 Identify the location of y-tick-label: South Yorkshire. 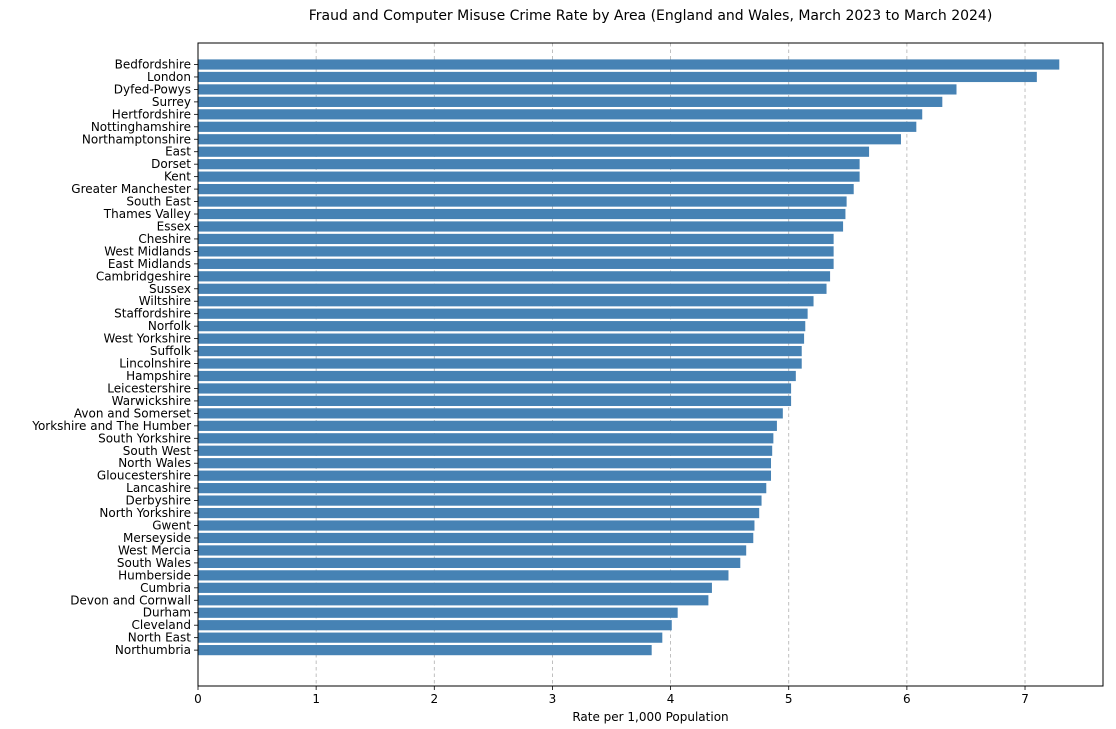
(144, 438).